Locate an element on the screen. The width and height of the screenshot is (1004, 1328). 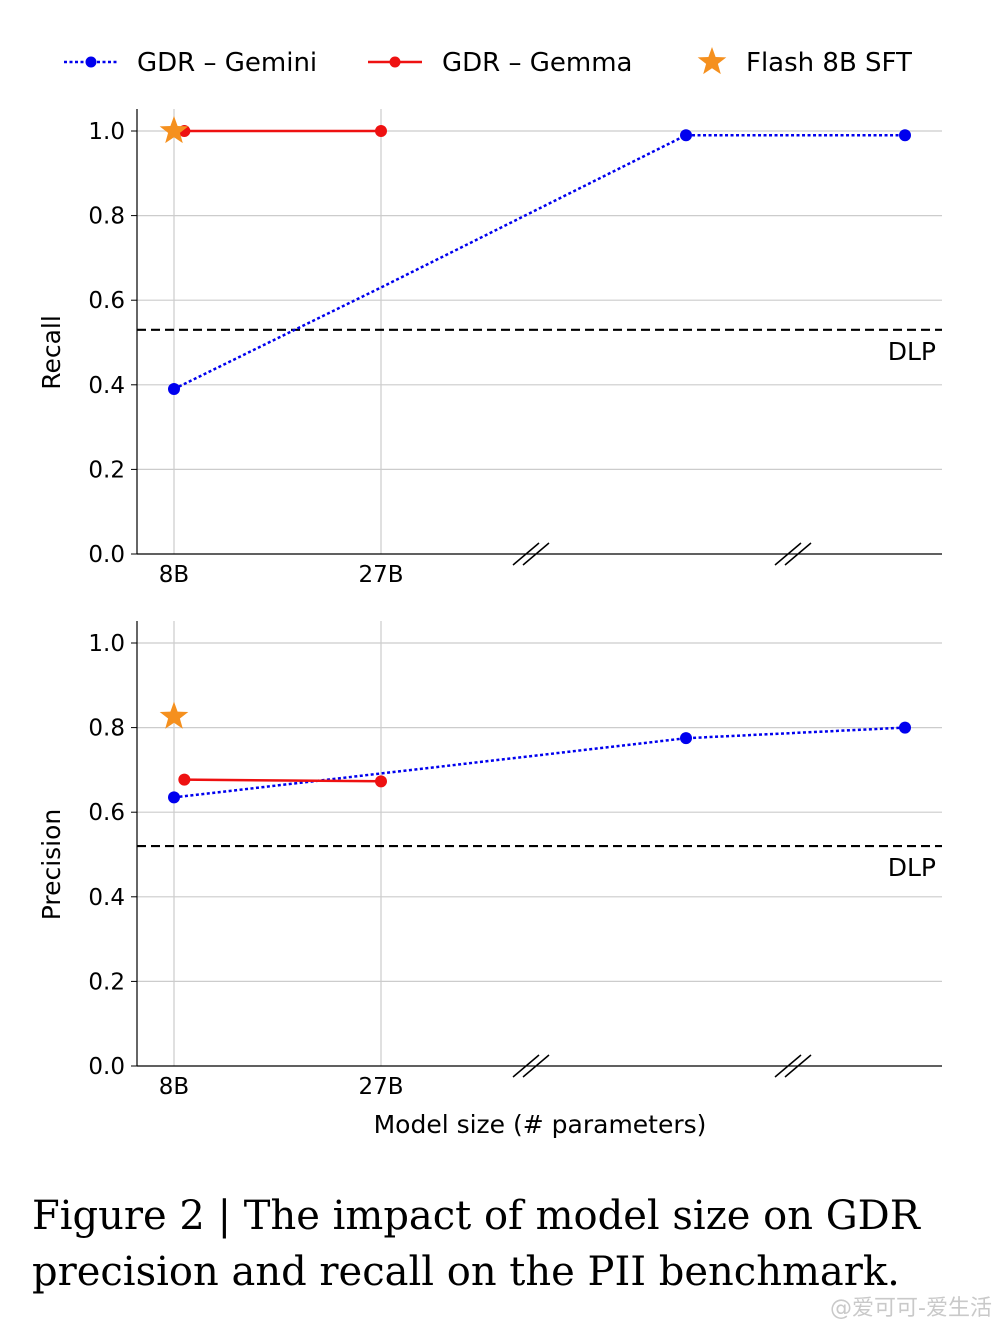
x-axis-label: Model size (# parameters) is located at coordinates (540, 1124).